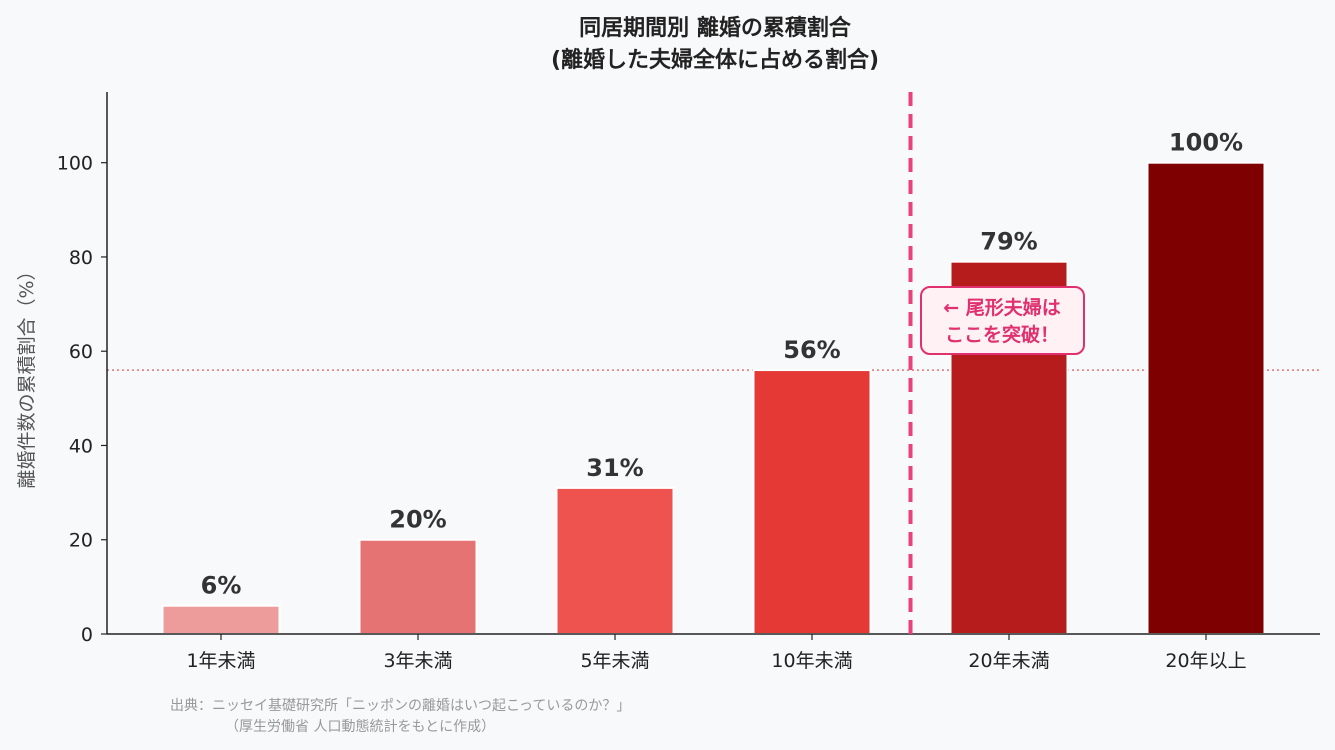 The width and height of the screenshot is (1335, 750). Describe the element at coordinates (417, 661) in the screenshot. I see `x-tick-label-2: 3年未満` at that location.